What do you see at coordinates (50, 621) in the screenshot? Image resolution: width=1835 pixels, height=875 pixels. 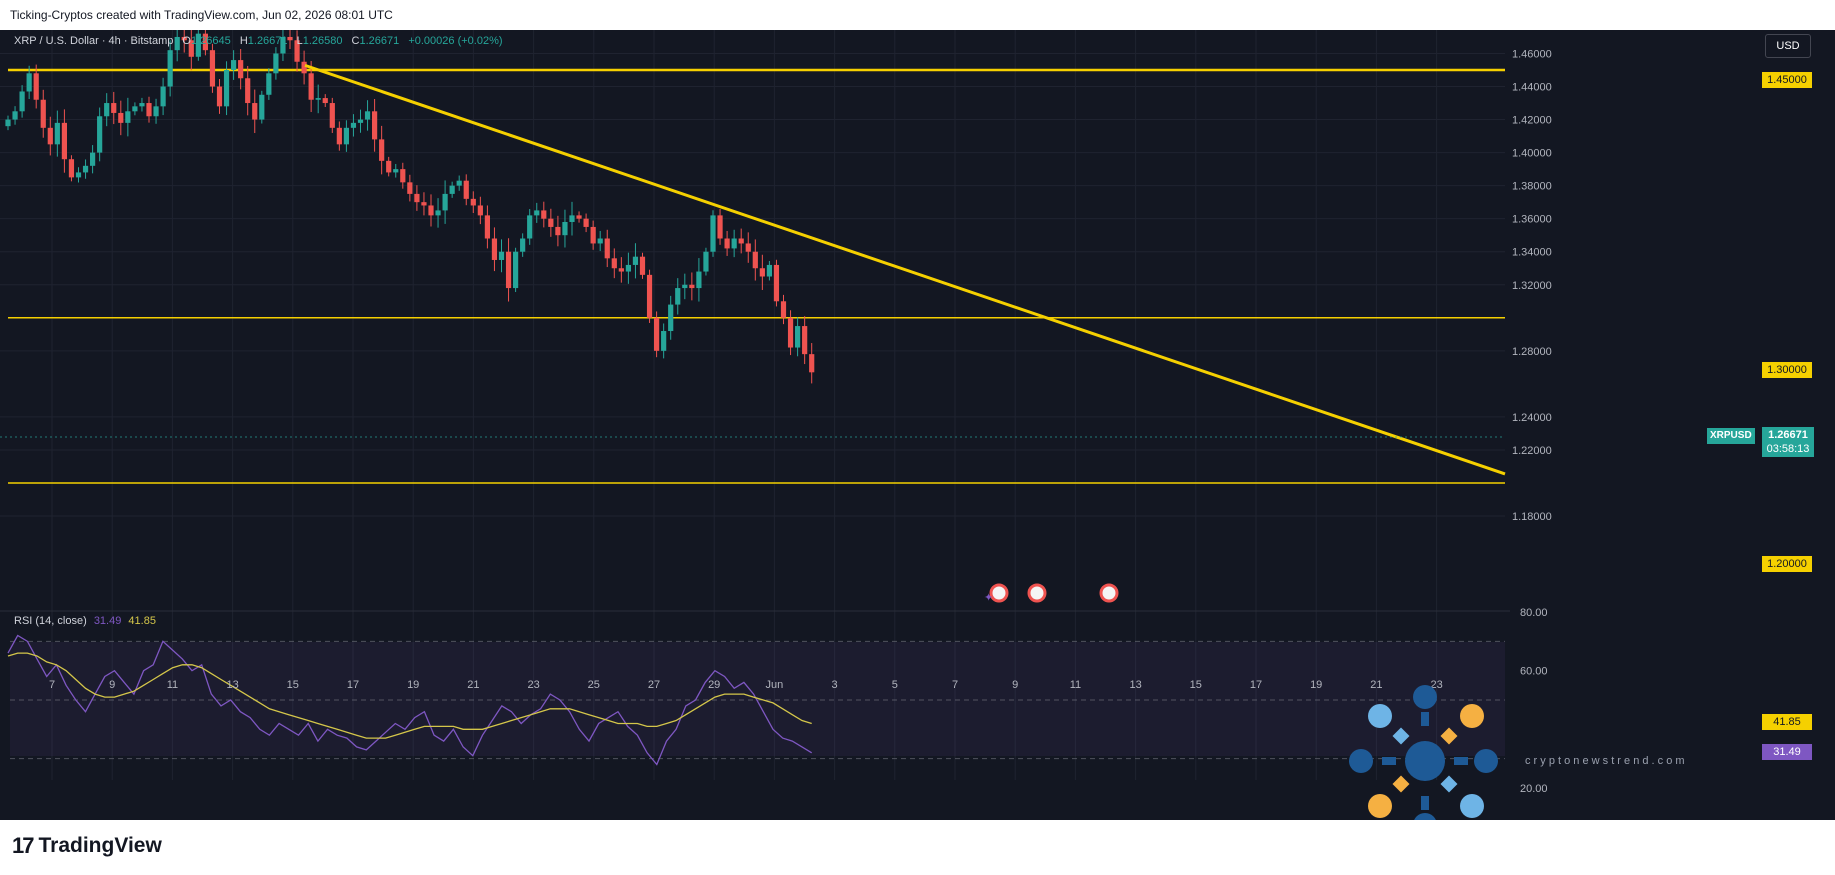 I see `rsi-name: RSI (14, close)` at bounding box center [50, 621].